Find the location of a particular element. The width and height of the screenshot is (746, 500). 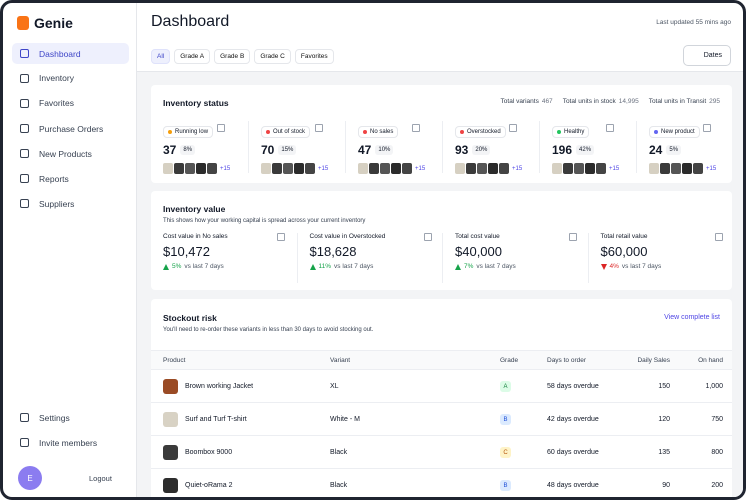

cell-text: XL is located at coordinates (334, 386).